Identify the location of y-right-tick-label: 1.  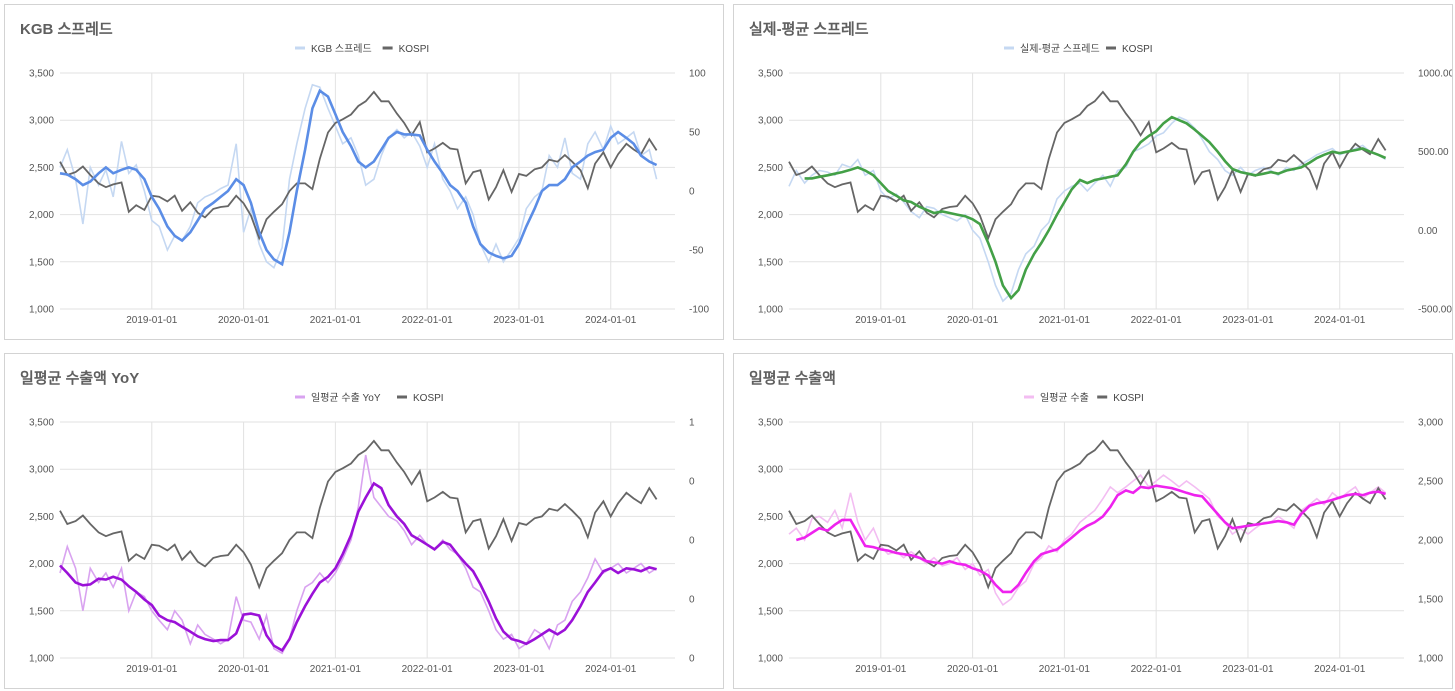
(692, 423).